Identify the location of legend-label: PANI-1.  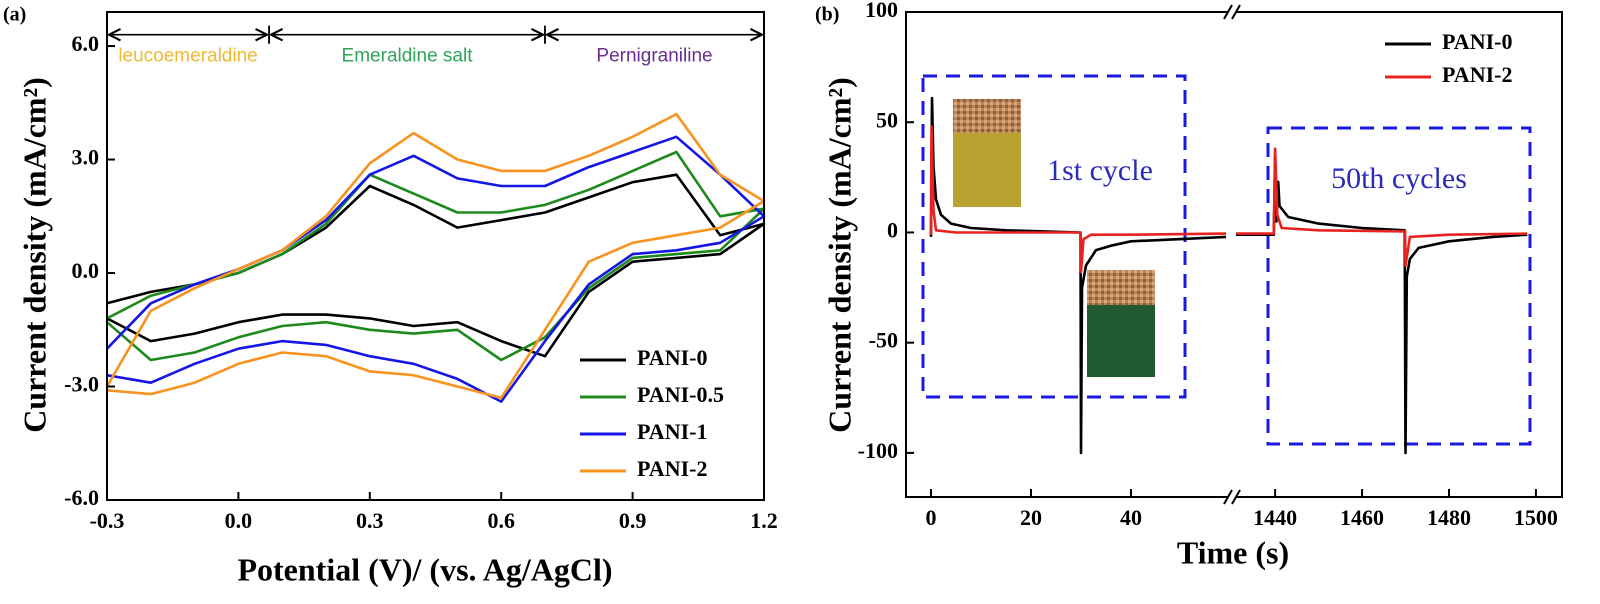
(672, 431).